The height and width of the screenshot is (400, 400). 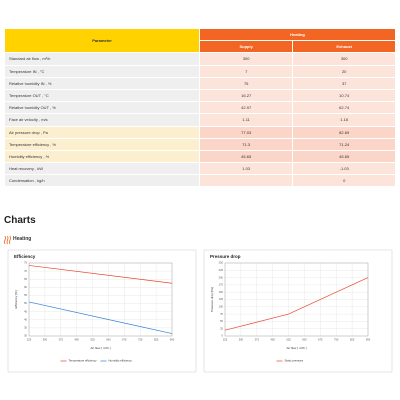 I want to click on parameter-cell: Standard air flow , m³/h, so click(x=102, y=59).